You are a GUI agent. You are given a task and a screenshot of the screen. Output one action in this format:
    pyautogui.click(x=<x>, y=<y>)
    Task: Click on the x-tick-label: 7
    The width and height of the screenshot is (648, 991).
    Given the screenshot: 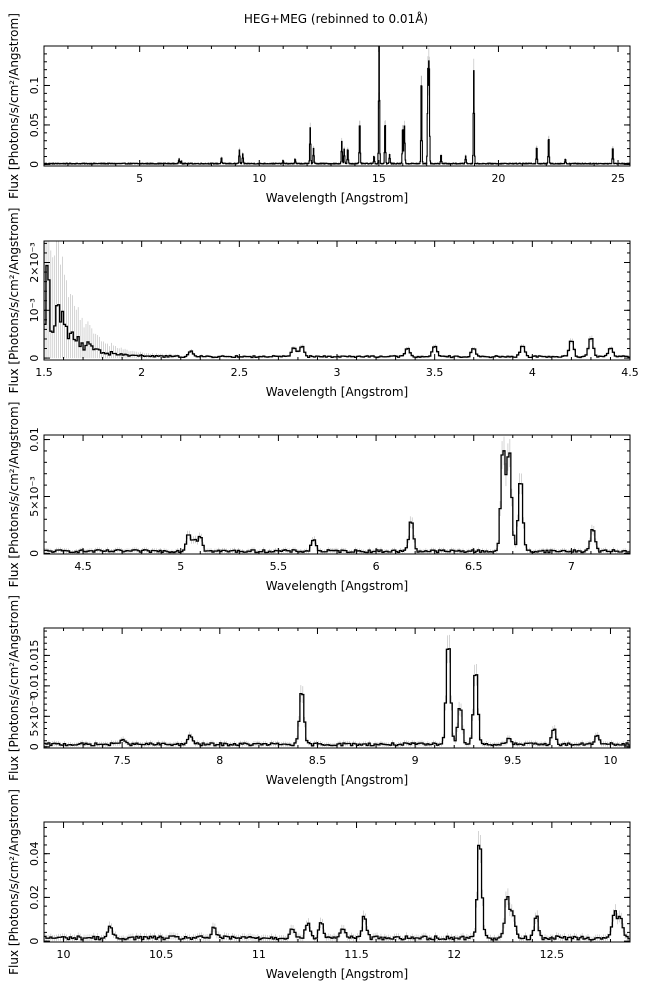 What is the action you would take?
    pyautogui.click(x=571, y=566)
    